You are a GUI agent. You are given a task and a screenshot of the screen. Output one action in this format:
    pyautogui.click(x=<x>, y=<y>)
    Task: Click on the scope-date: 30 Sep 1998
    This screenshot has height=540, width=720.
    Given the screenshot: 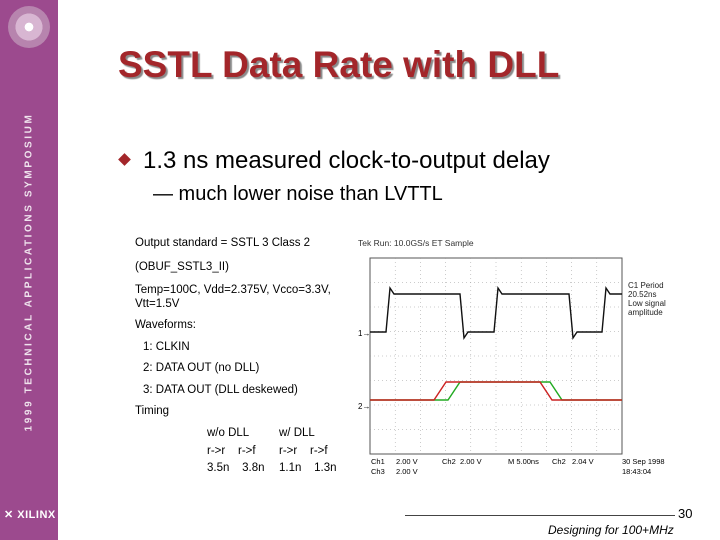 What is the action you would take?
    pyautogui.click(x=643, y=461)
    